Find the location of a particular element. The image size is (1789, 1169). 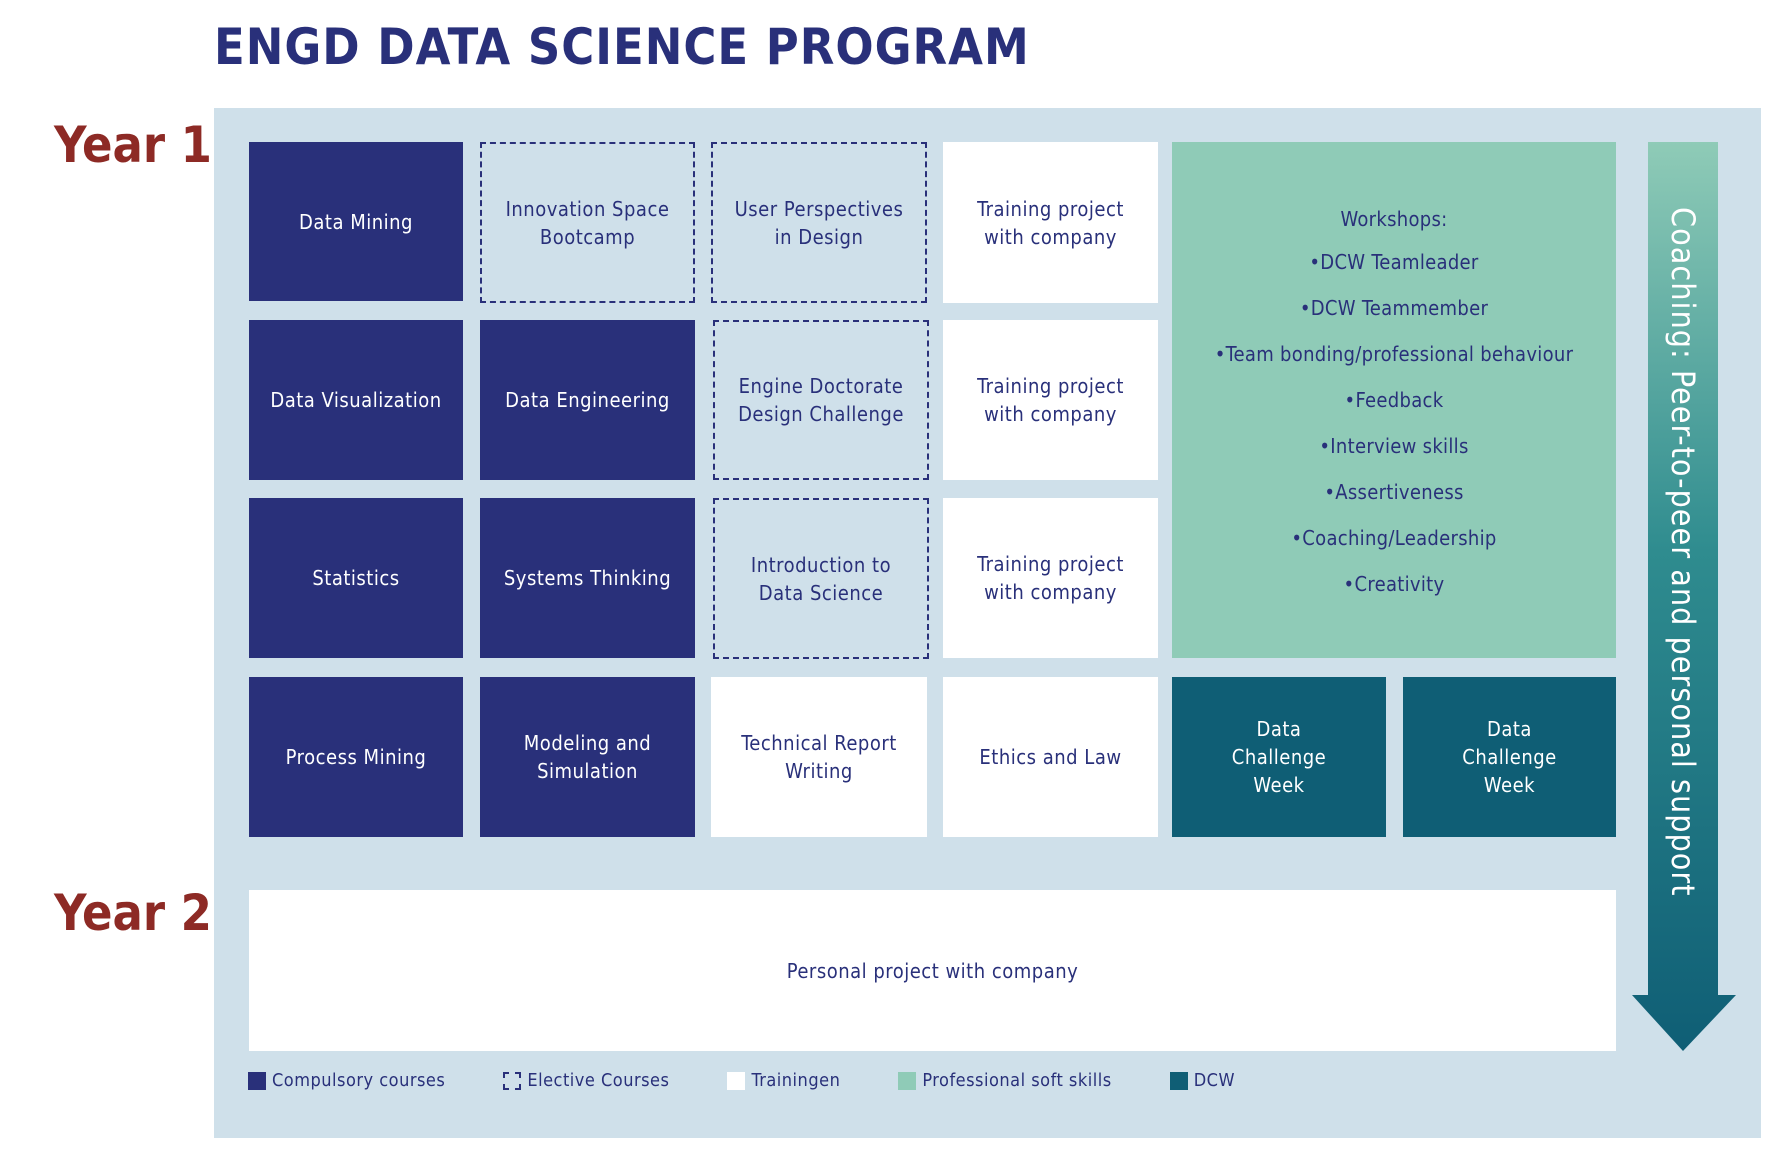

personal-project-with-company: Personal project with company is located at coordinates (932, 970).